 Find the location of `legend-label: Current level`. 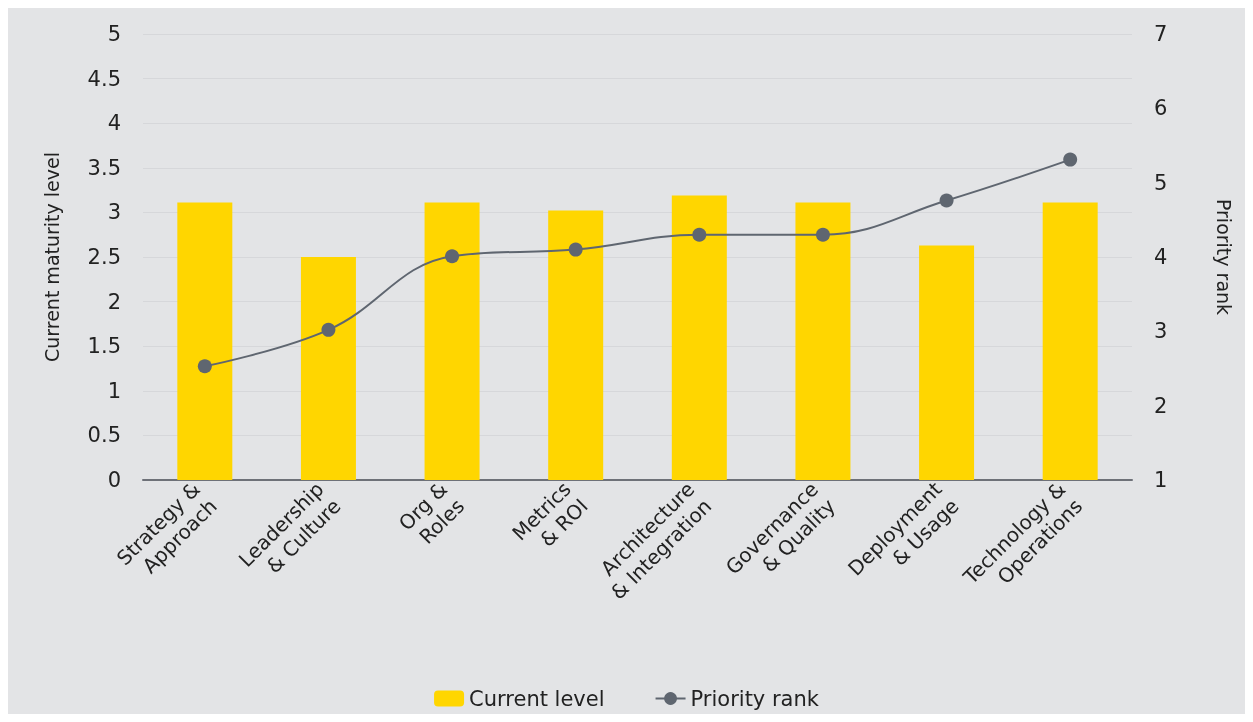

legend-label: Current level is located at coordinates (537, 698).